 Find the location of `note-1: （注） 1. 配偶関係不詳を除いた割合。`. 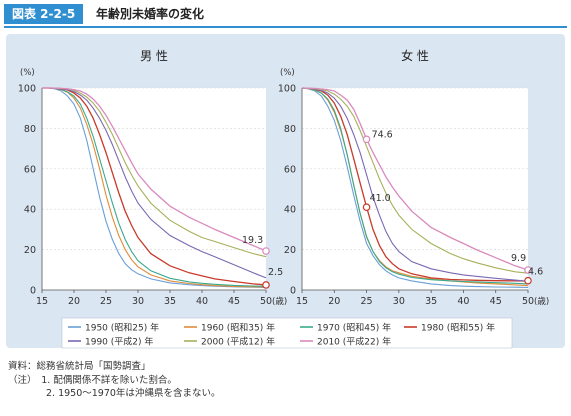

note-1: （注） 1. 配偶関係不詳を除いた割合。 is located at coordinates (92, 380).